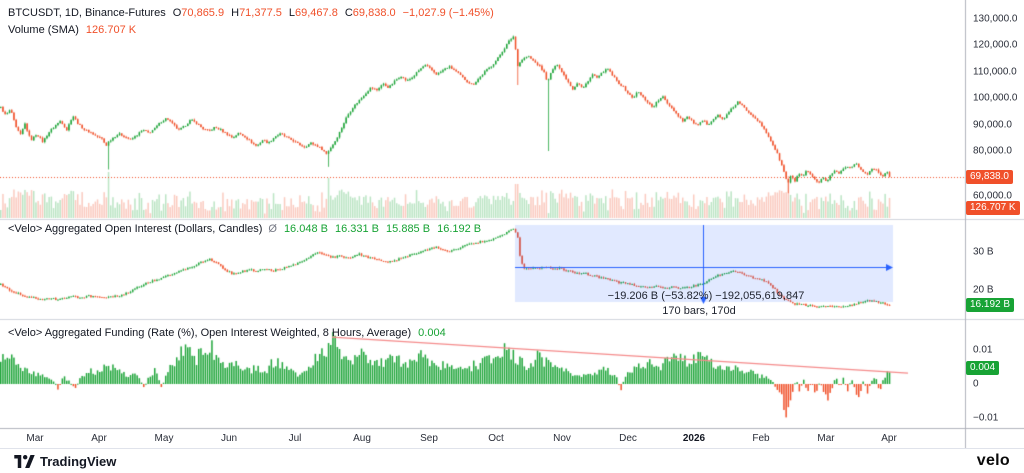  I want to click on tradingview-wordmark: TradingView, so click(78, 461).